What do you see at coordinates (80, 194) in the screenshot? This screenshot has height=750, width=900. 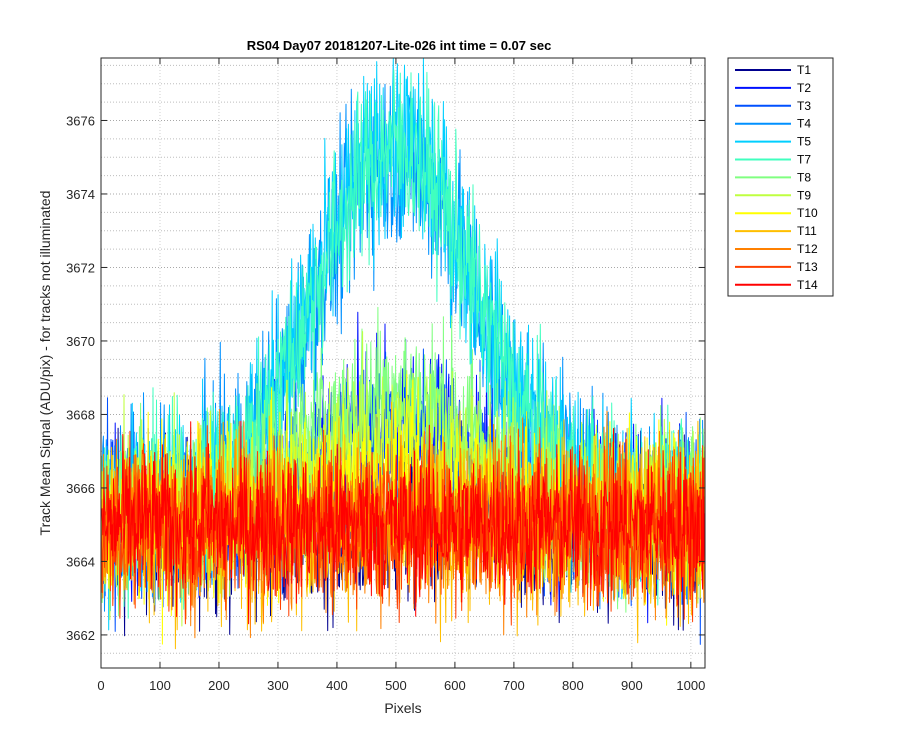 I see `y-tick-label: 3674` at bounding box center [80, 194].